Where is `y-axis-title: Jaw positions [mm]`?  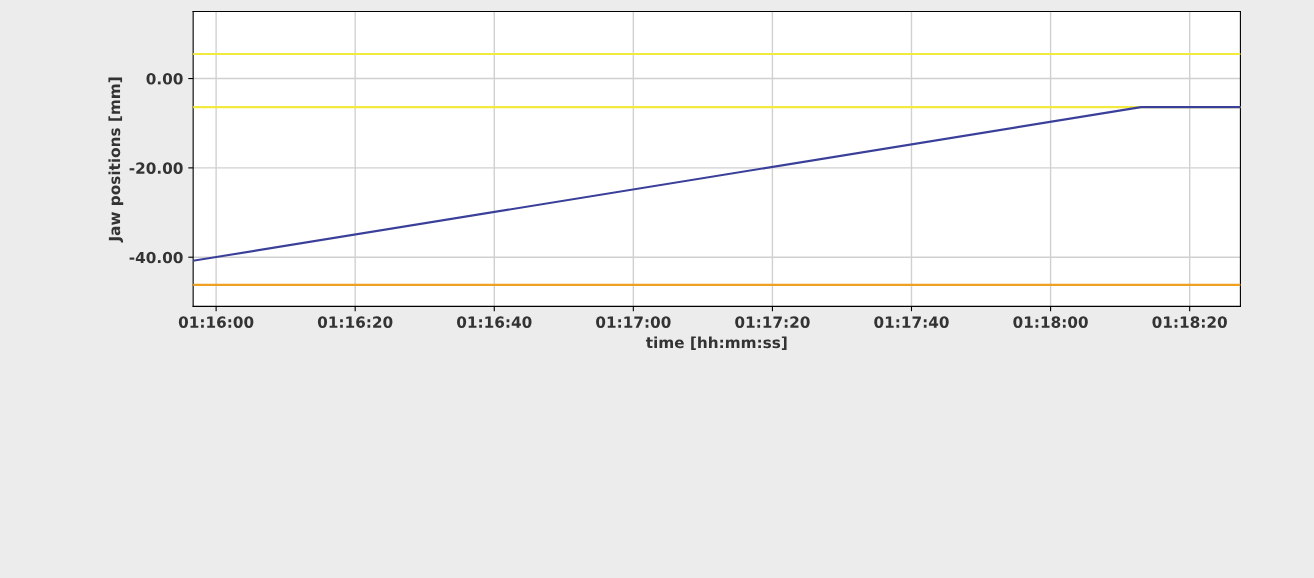 y-axis-title: Jaw positions [mm] is located at coordinates (116, 160).